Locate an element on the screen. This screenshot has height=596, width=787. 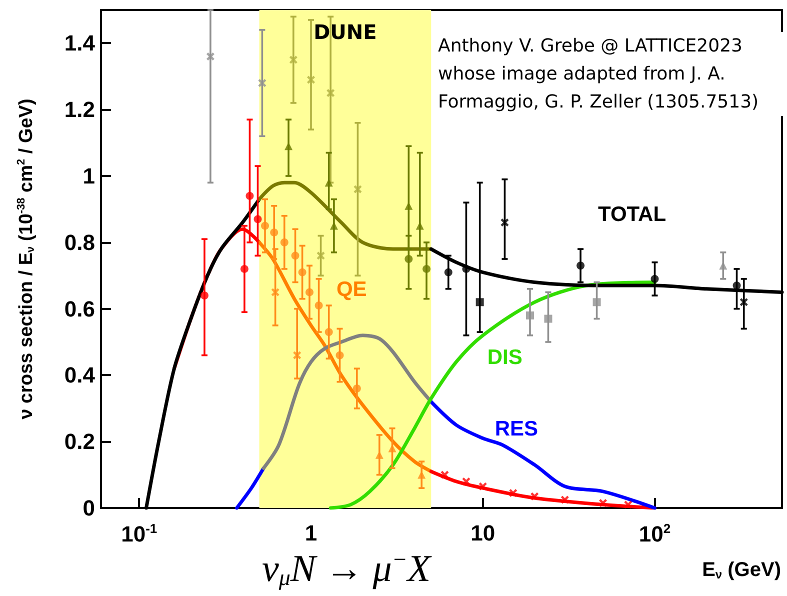
y-tick-label: 0.6 is located at coordinates (79, 309).